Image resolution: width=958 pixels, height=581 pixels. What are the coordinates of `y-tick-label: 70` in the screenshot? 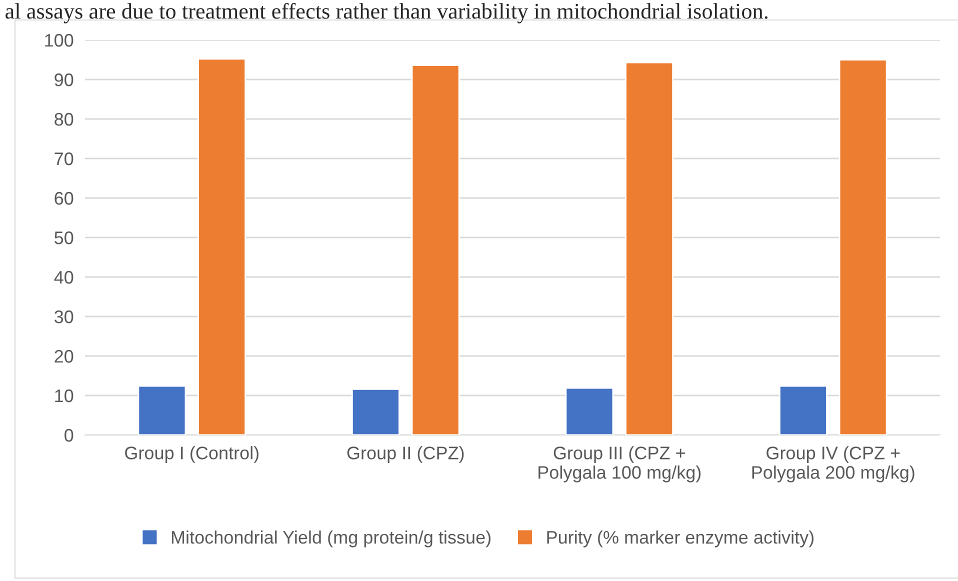 It's located at (64, 159).